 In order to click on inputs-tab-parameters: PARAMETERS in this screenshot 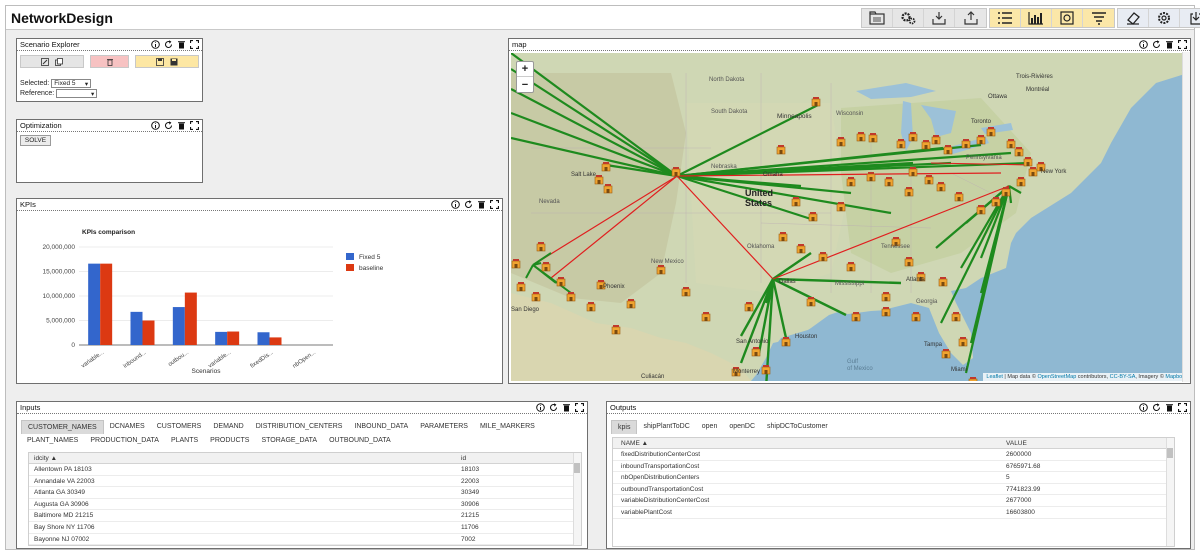, I will do `click(444, 426)`.